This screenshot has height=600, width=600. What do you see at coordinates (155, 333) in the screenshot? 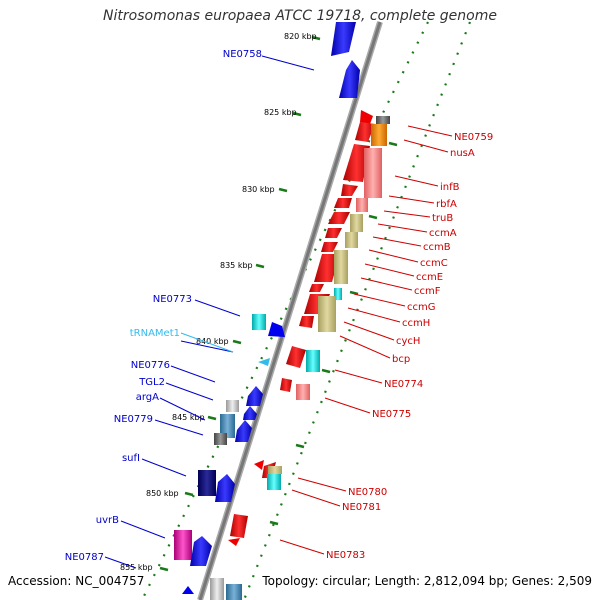
I see `gene-label: tRNAMet1` at bounding box center [155, 333].